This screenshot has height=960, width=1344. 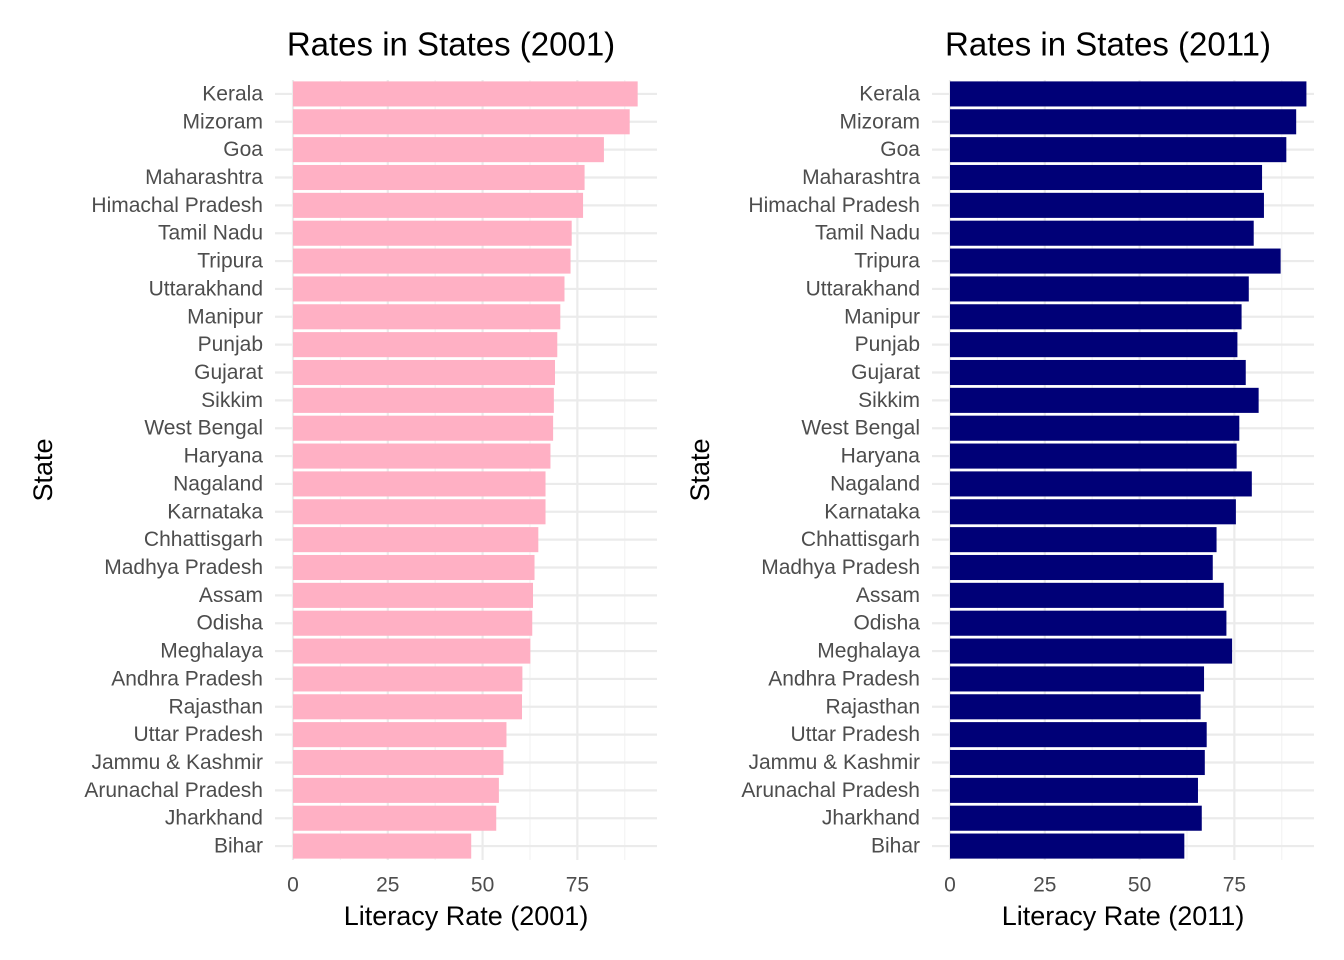 What do you see at coordinates (1139, 885) in the screenshot?
I see `x-tick-label: 50` at bounding box center [1139, 885].